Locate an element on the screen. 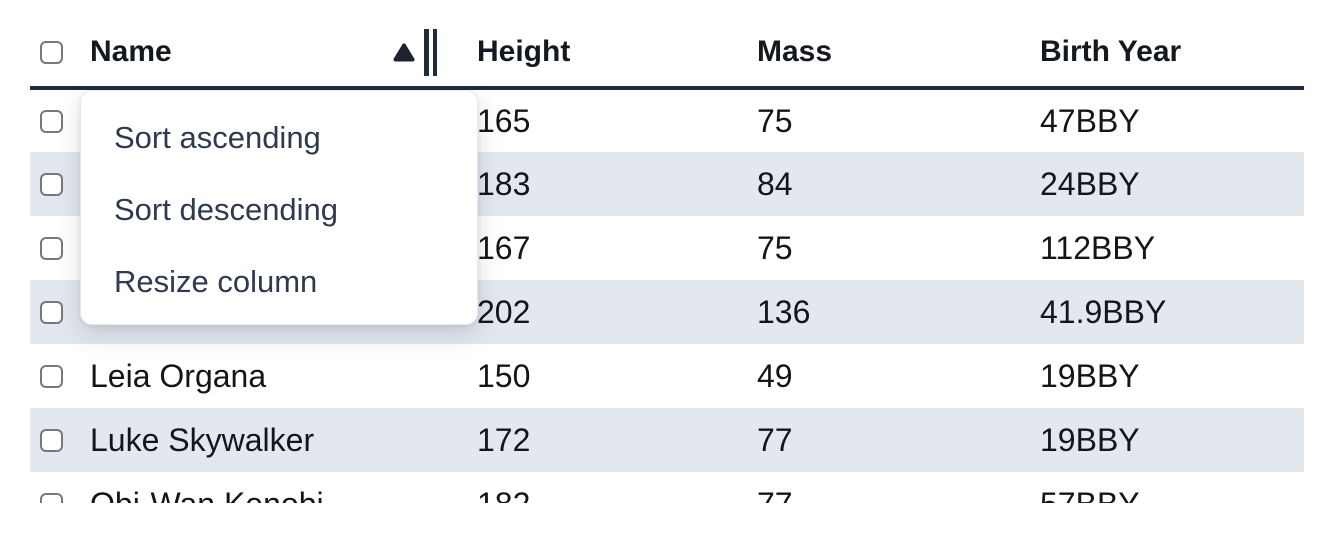  select-all-checkbox is located at coordinates (51, 52).